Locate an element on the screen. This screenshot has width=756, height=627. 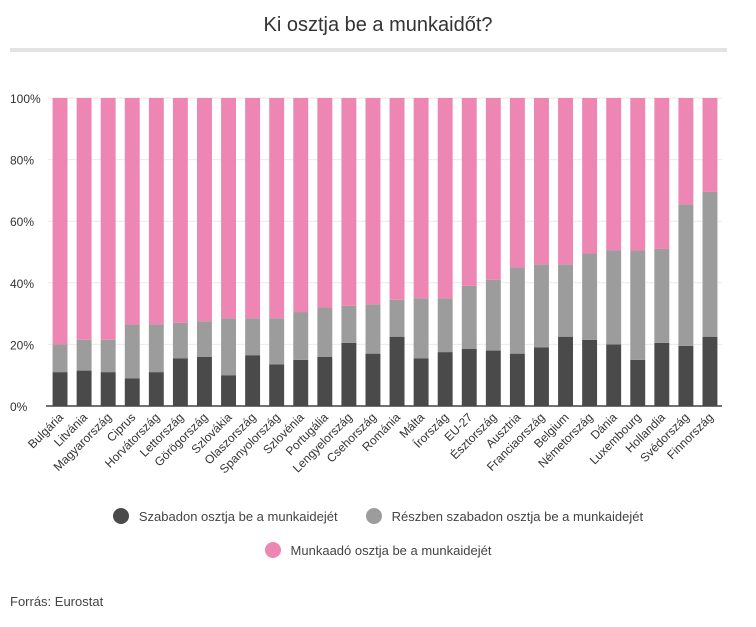
chart-title: Ki osztja be a munkaidőt? is located at coordinates (378, 25).